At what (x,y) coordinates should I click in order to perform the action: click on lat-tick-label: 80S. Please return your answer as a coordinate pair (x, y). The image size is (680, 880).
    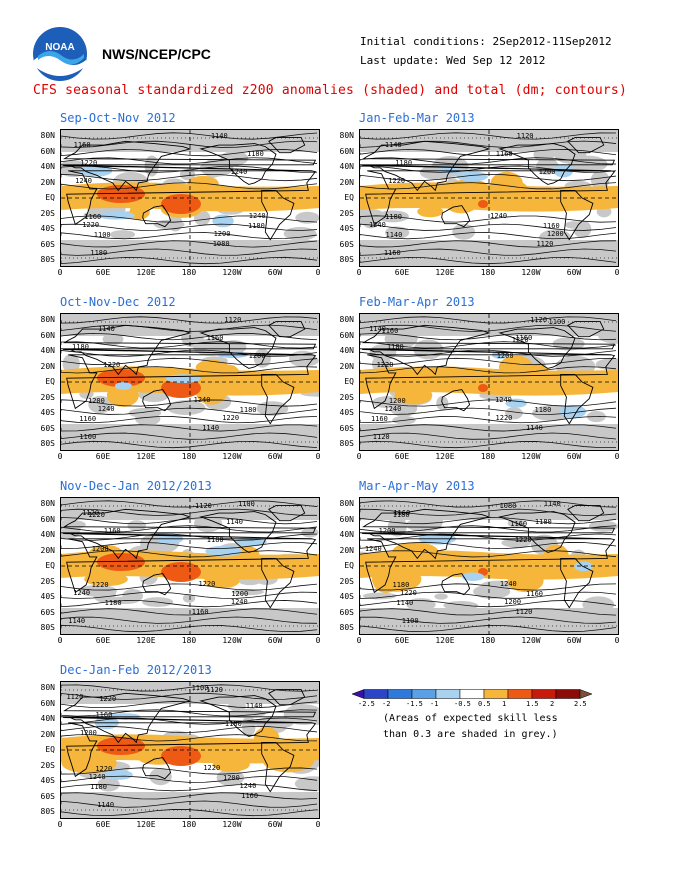
    Looking at the image, I should click on (47, 627).